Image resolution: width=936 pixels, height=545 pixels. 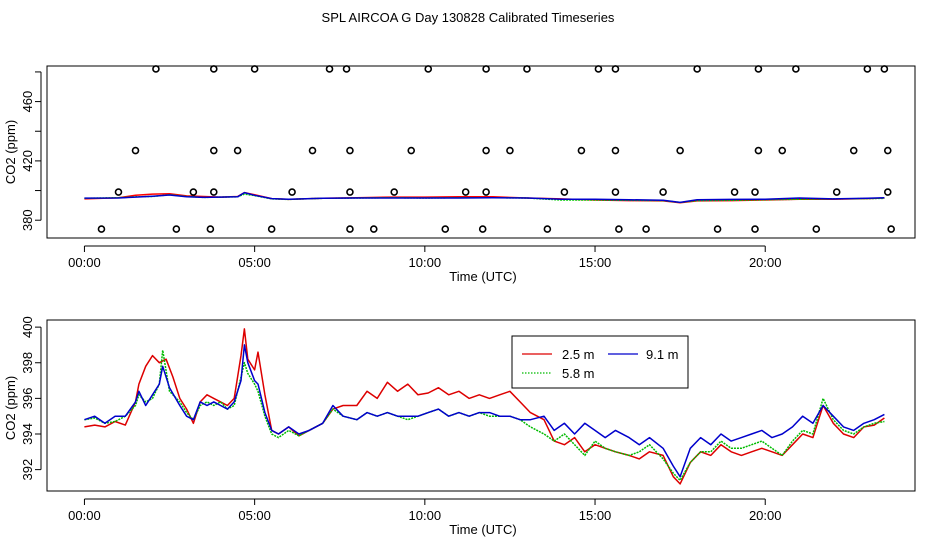 What do you see at coordinates (84, 262) in the screenshot?
I see `top-x-tick-label: 00:00` at bounding box center [84, 262].